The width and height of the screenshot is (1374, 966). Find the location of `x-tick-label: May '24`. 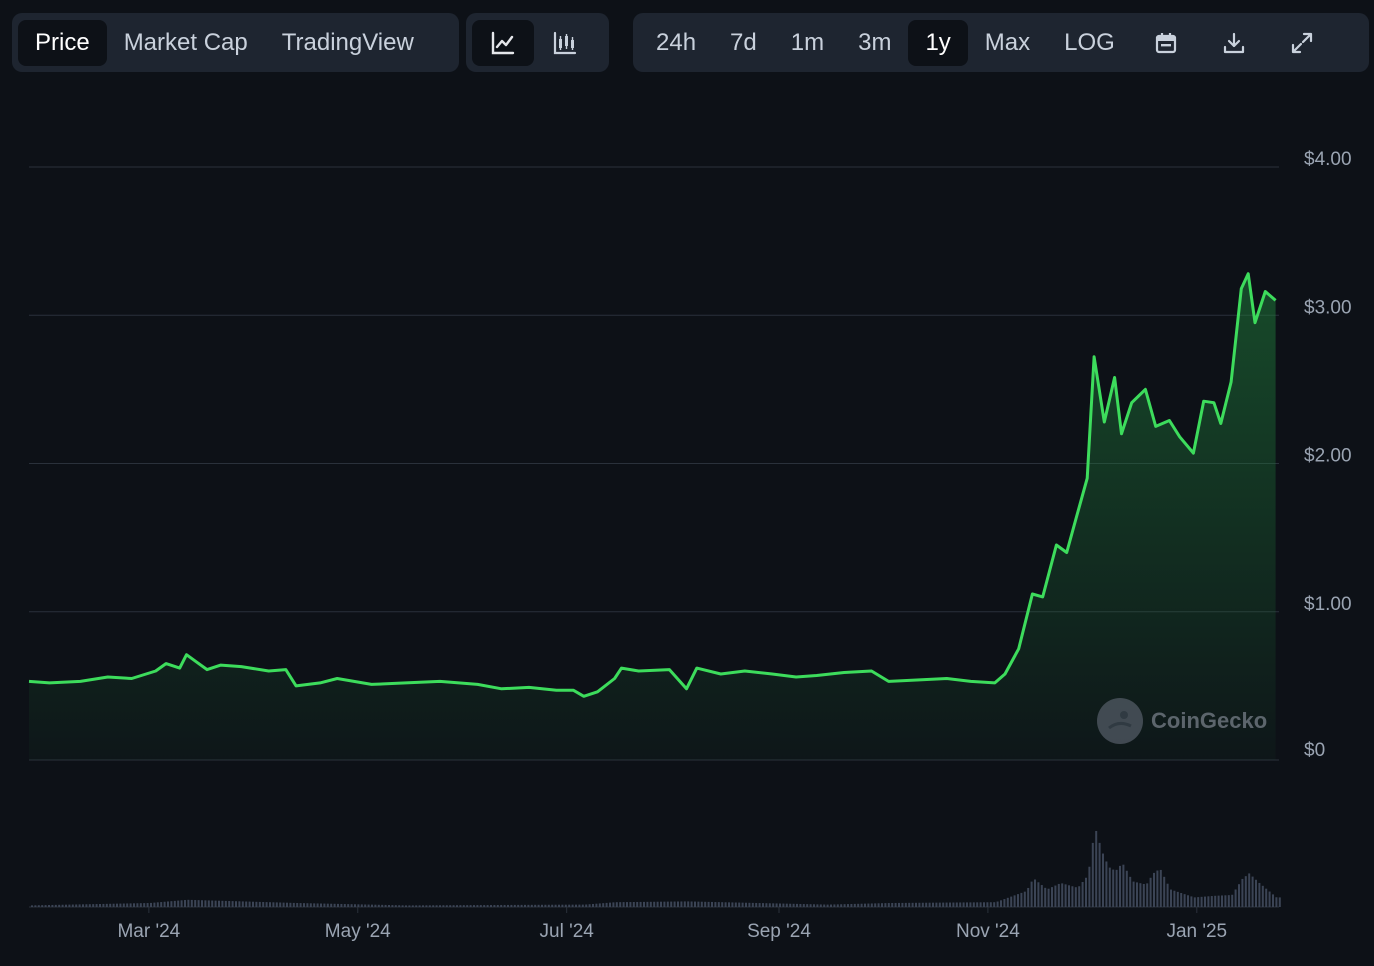

x-tick-label: May '24 is located at coordinates (358, 931).